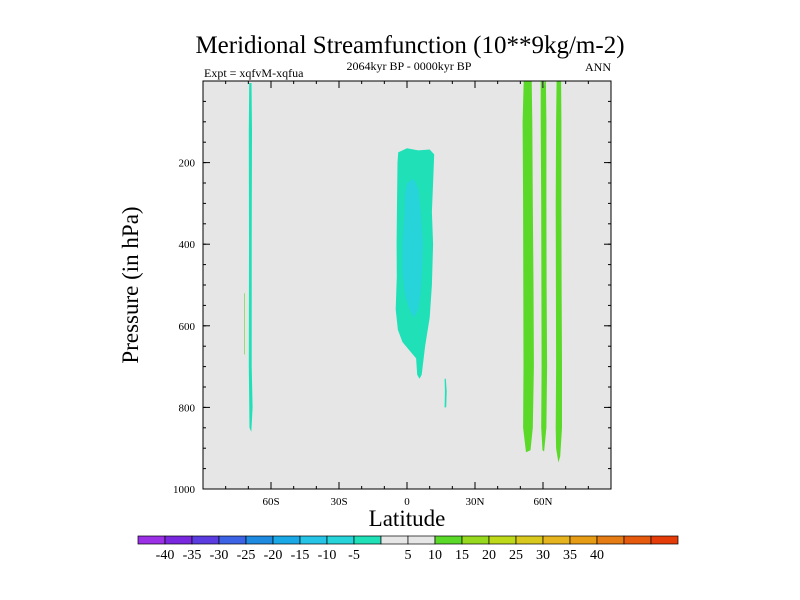 This screenshot has width=800, height=600. I want to click on x-tick-label: 60S, so click(270, 502).